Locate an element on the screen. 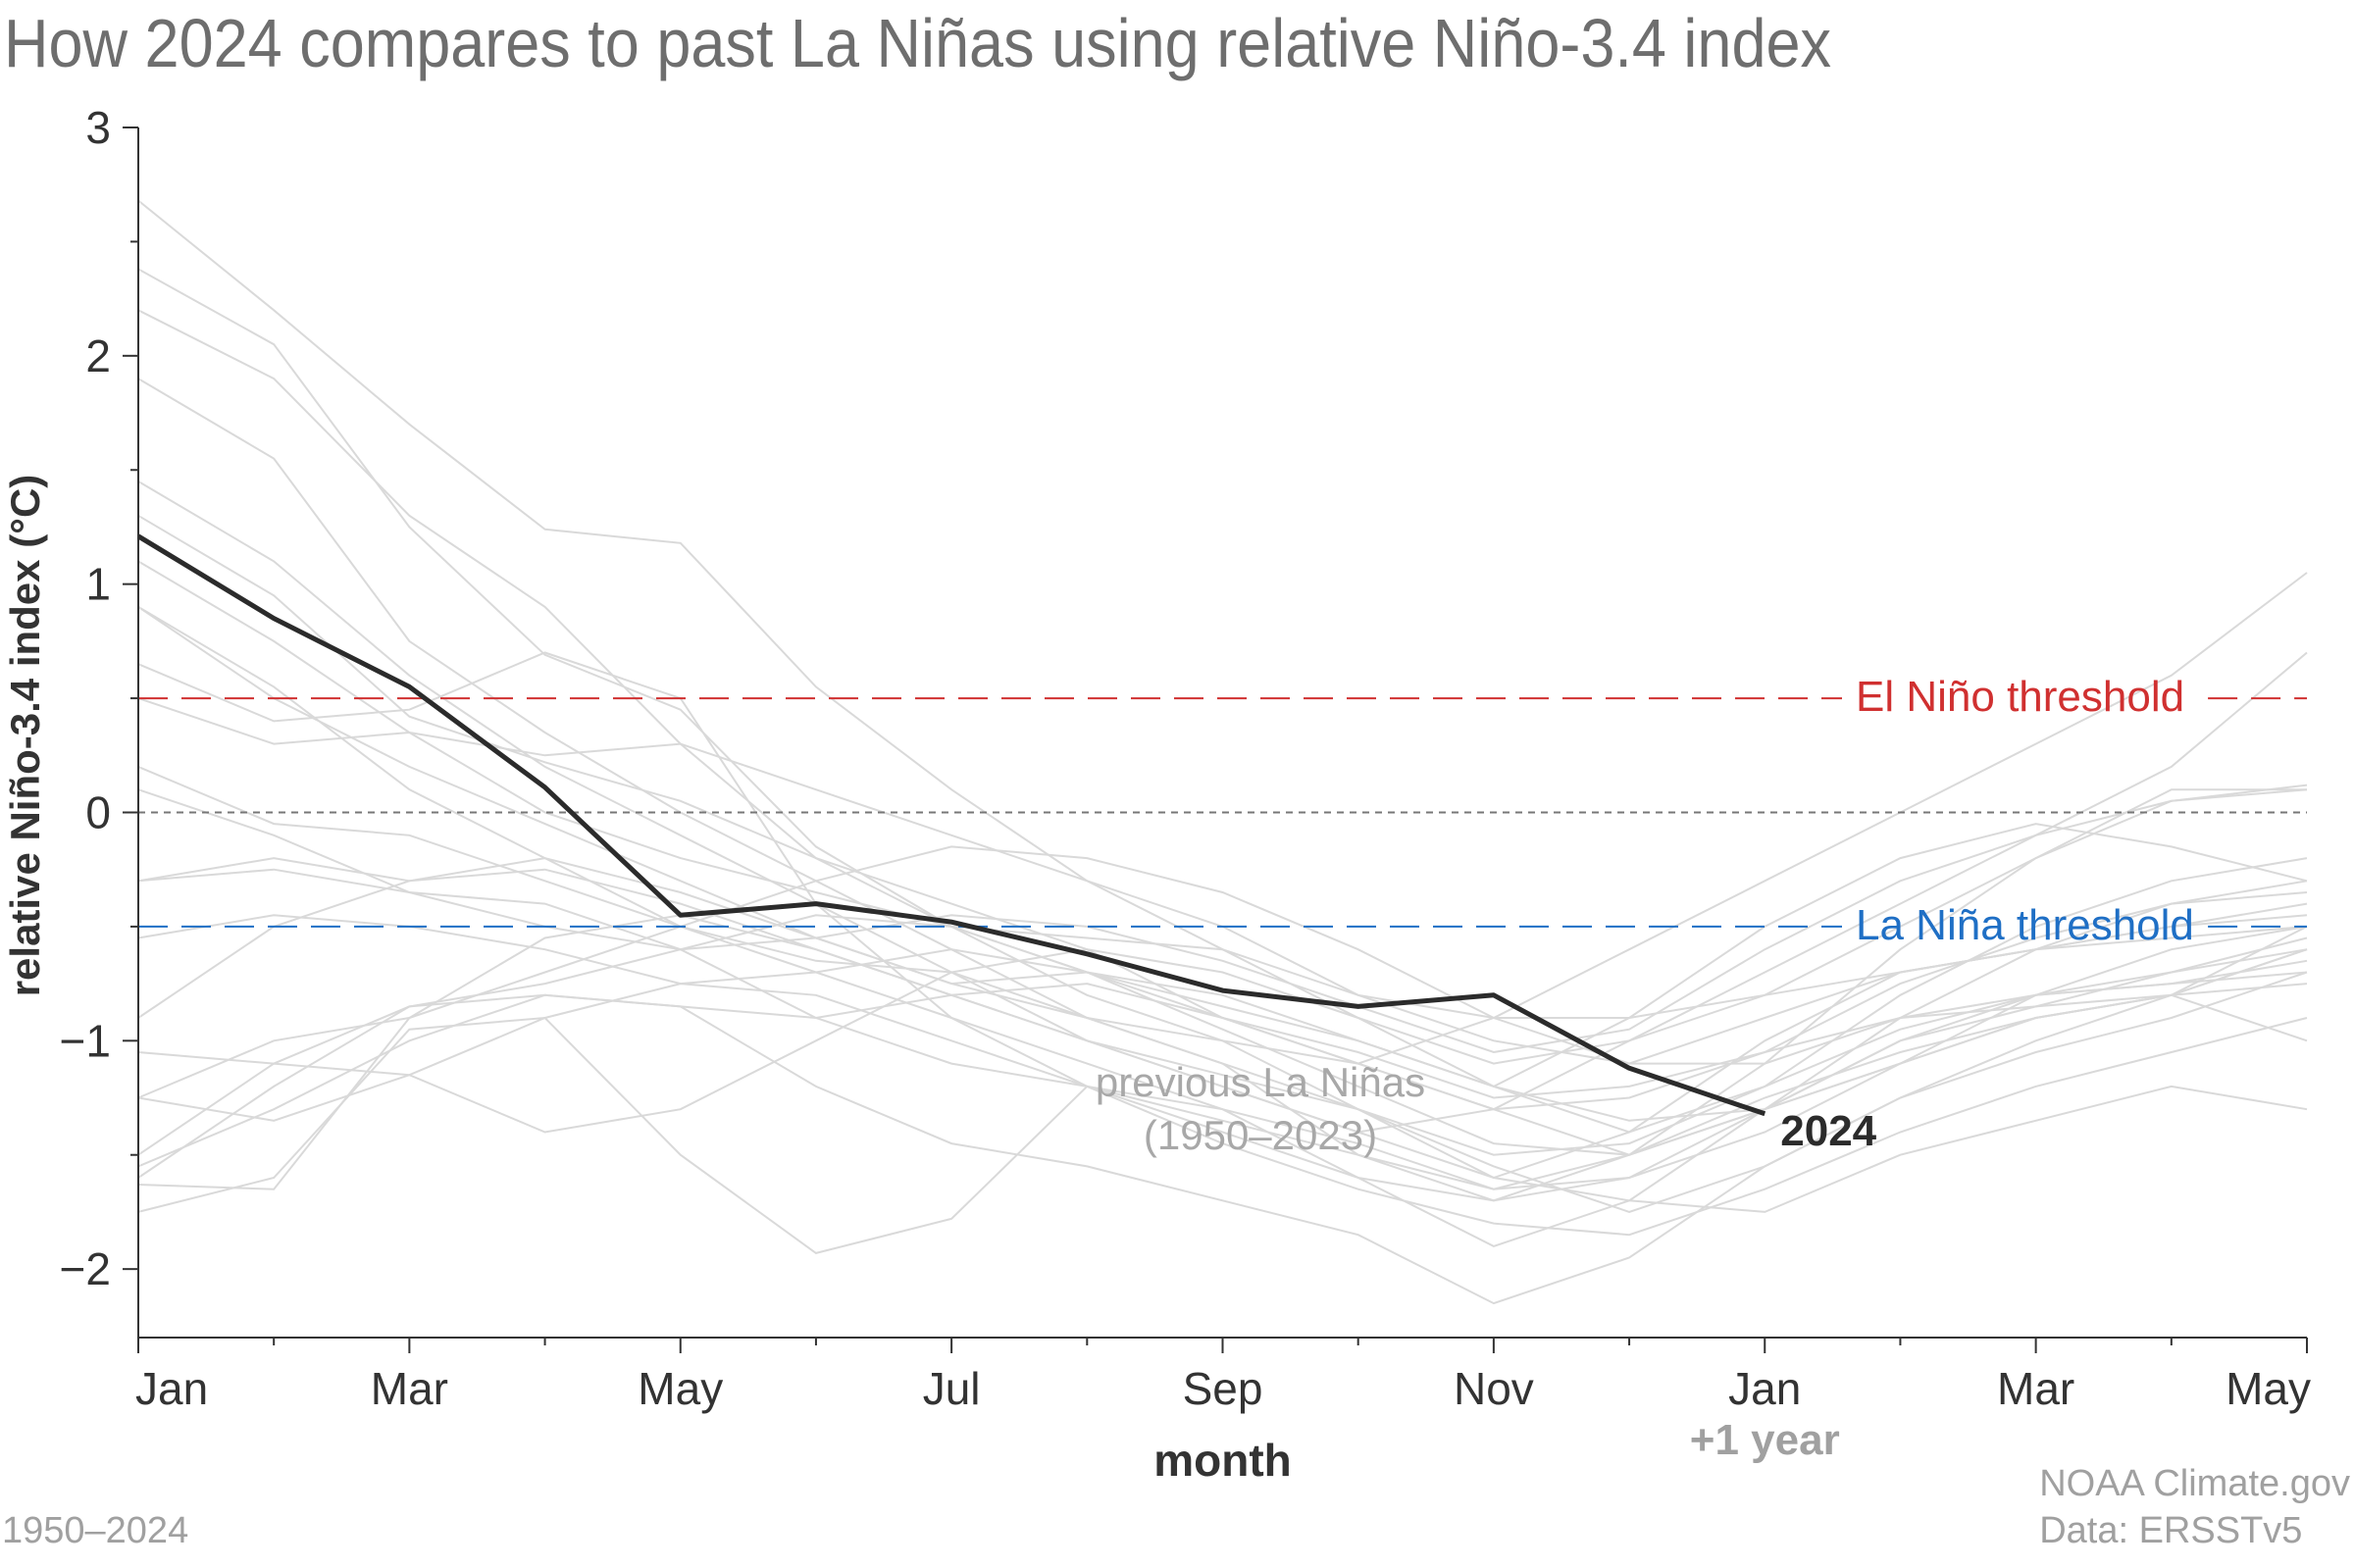 This screenshot has height=1568, width=2354. threshold-label: La Niña threshold is located at coordinates (2025, 925).